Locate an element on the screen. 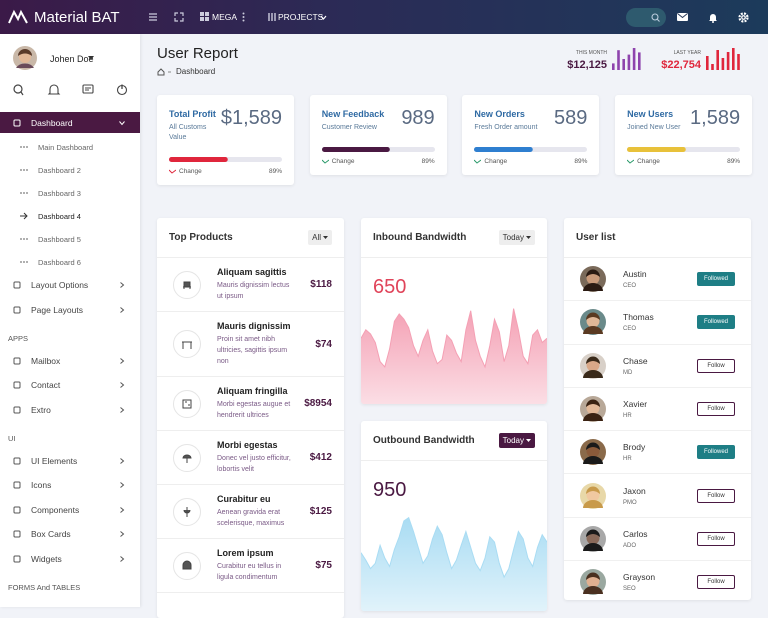 The height and width of the screenshot is (618, 768). nav-item: UI is located at coordinates (70, 439).